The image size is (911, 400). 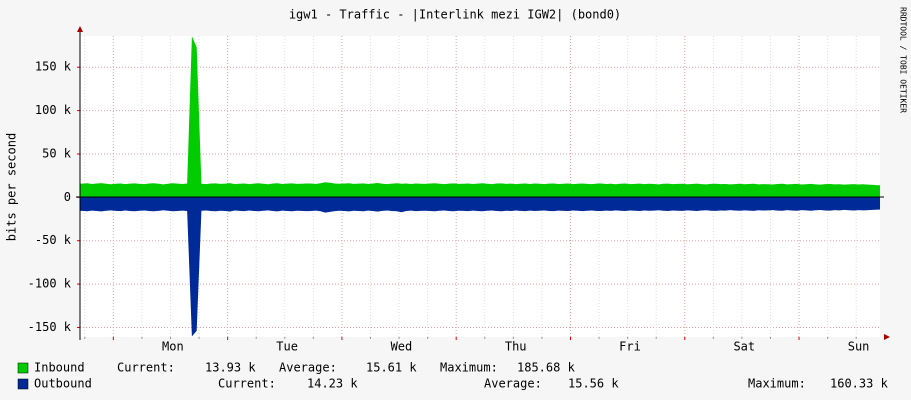 What do you see at coordinates (593, 384) in the screenshot?
I see `legend-stat: 15.56 k` at bounding box center [593, 384].